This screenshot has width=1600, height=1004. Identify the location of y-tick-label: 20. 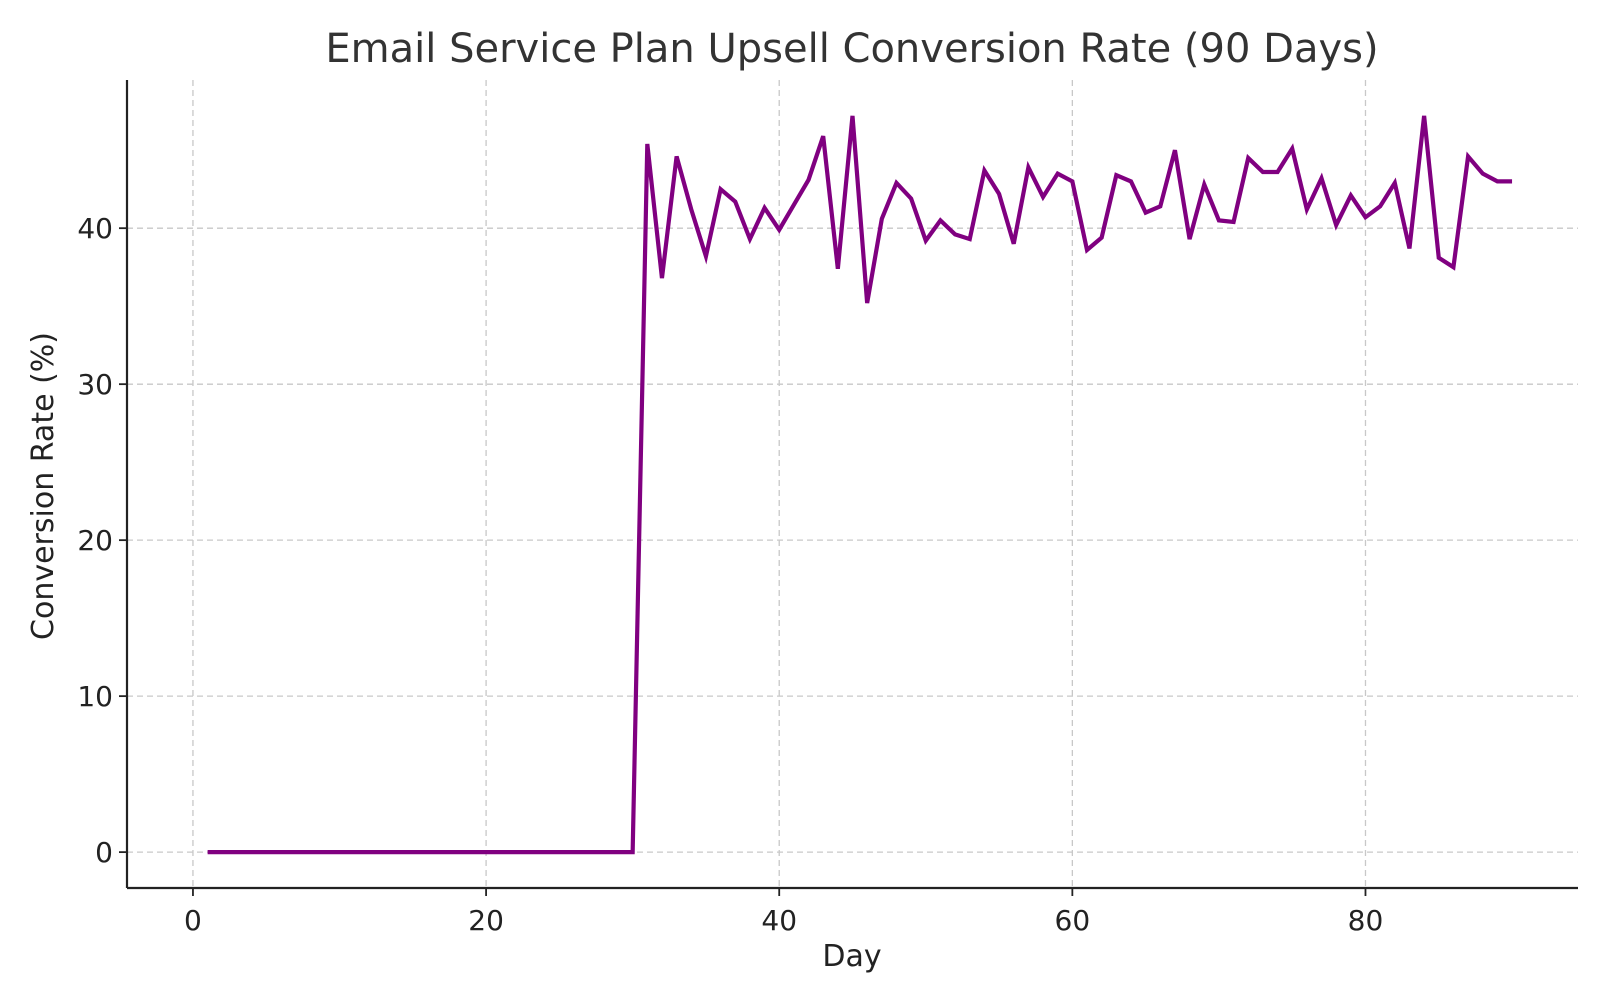
(95, 540).